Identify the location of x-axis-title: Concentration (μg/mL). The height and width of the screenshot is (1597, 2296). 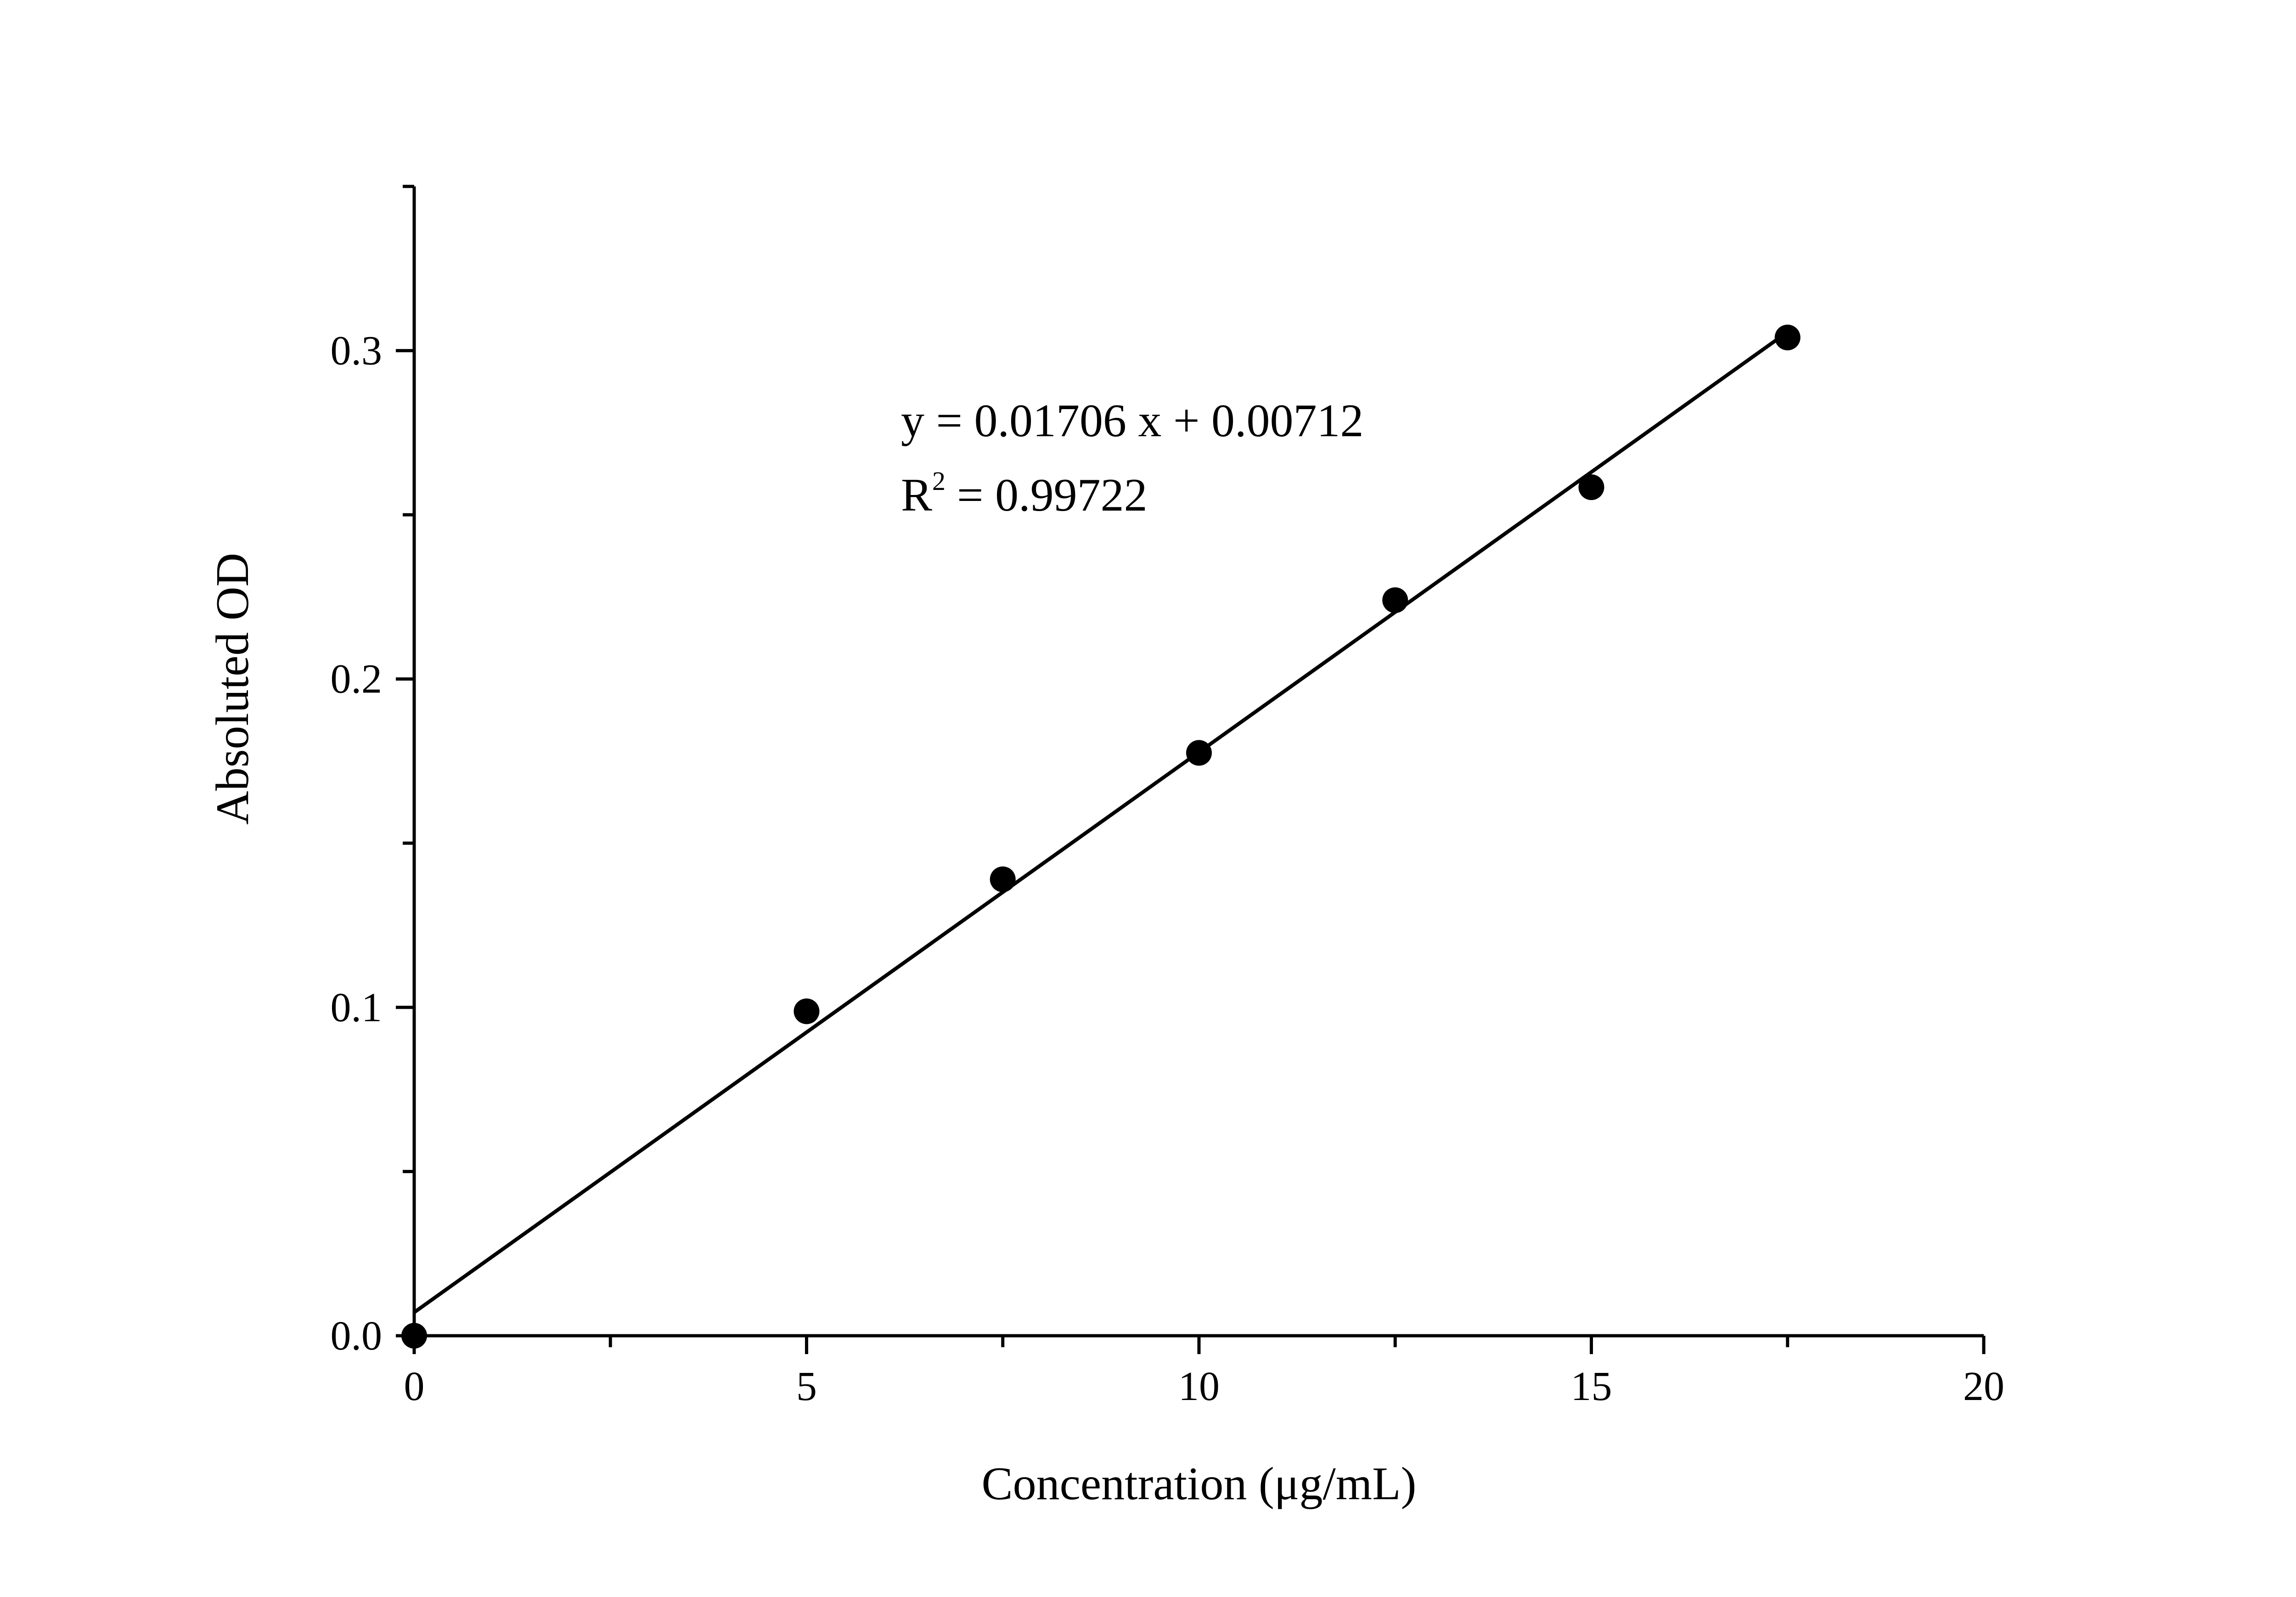
(1199, 1484).